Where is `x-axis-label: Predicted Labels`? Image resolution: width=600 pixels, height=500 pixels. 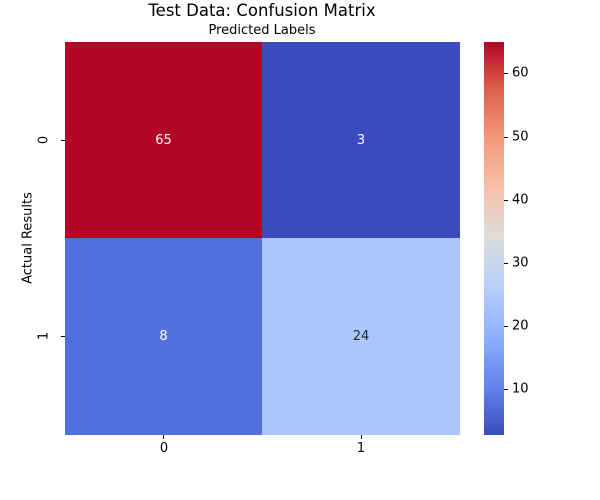 x-axis-label: Predicted Labels is located at coordinates (262, 30).